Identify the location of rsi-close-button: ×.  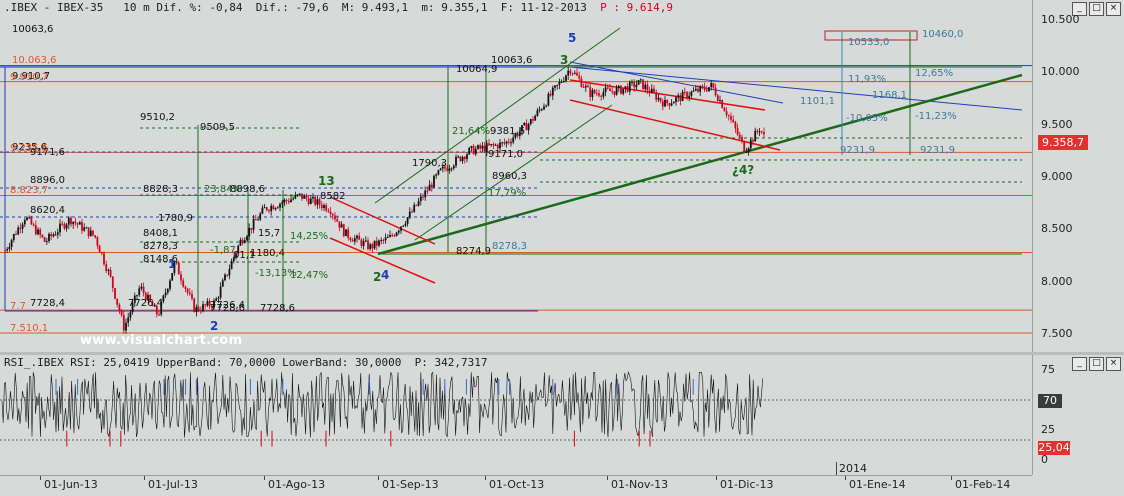
(1113, 364).